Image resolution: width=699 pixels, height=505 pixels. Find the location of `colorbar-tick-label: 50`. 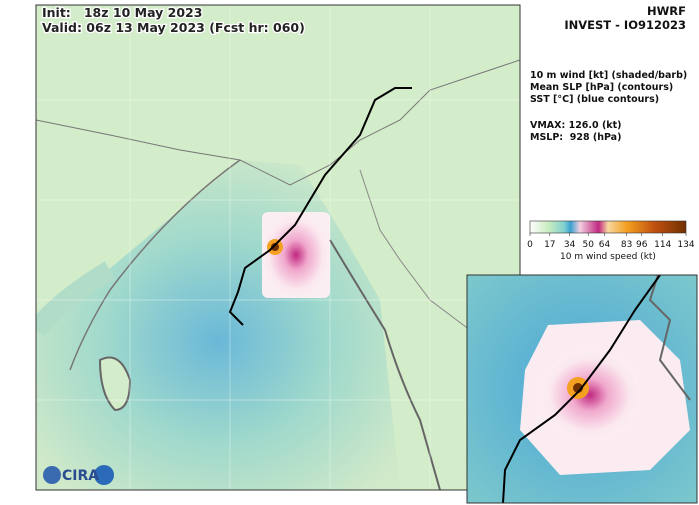

colorbar-tick-label: 50 is located at coordinates (588, 245).